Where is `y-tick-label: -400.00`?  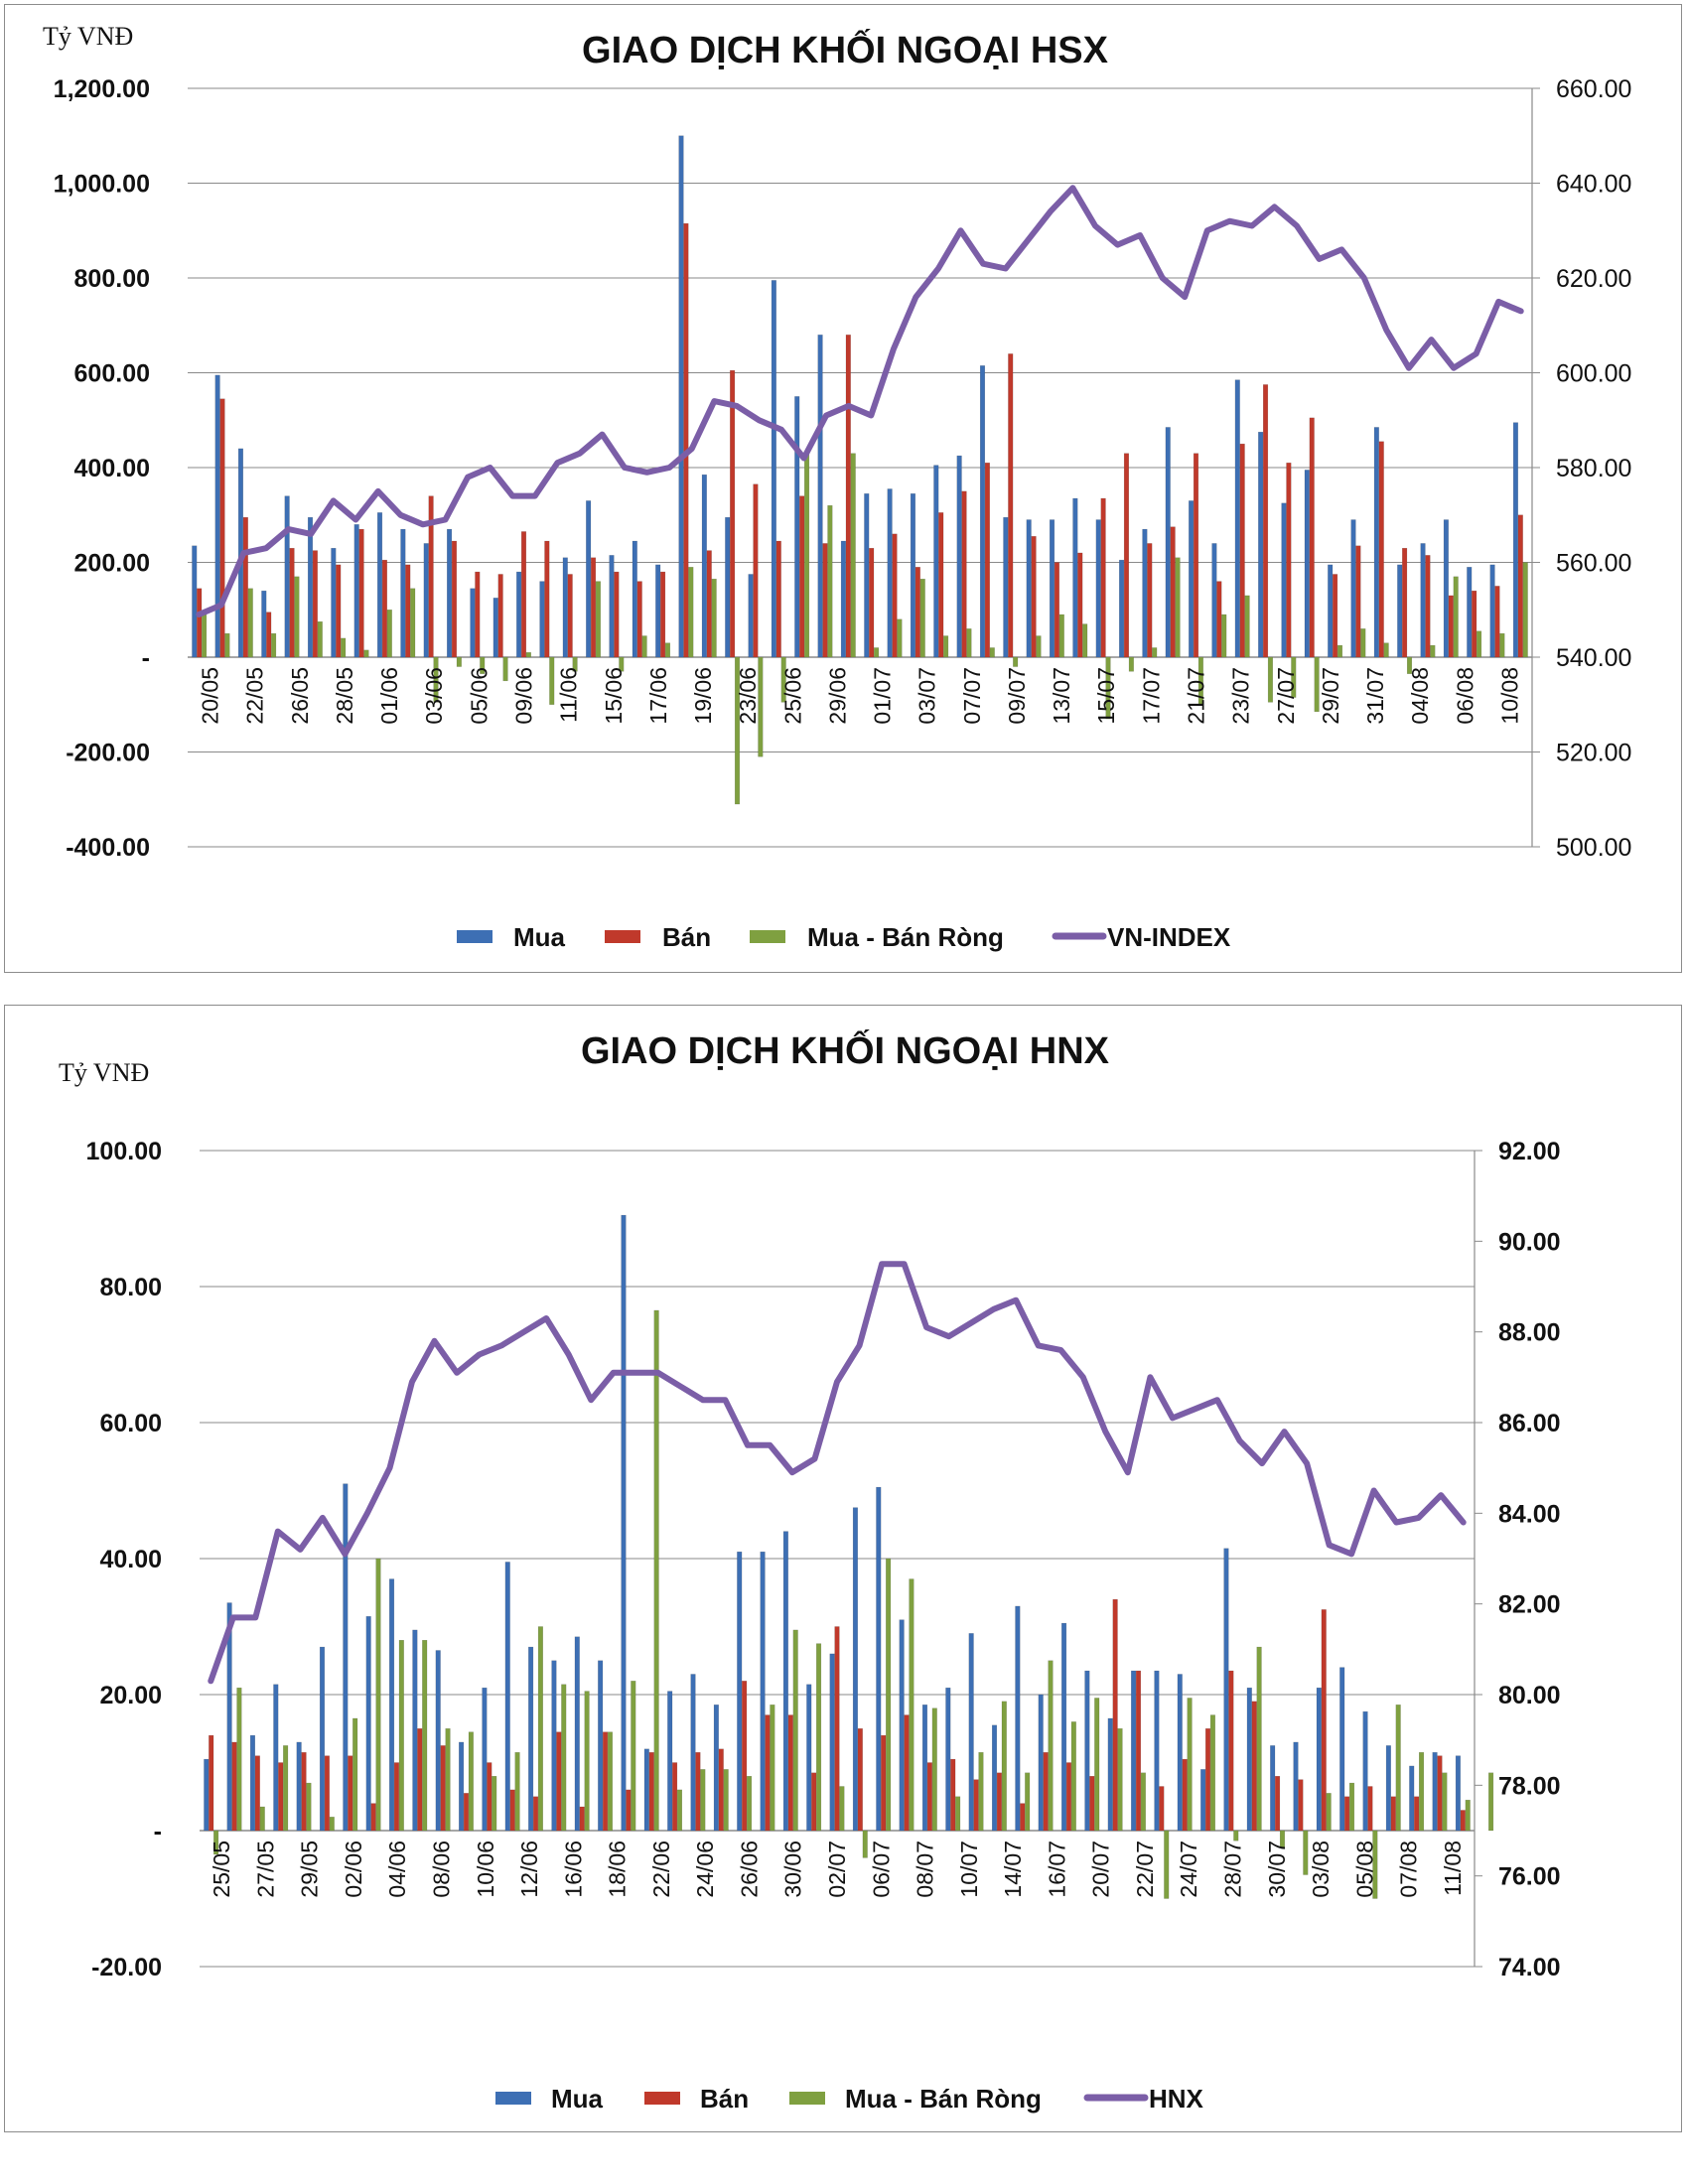 y-tick-label: -400.00 is located at coordinates (108, 848).